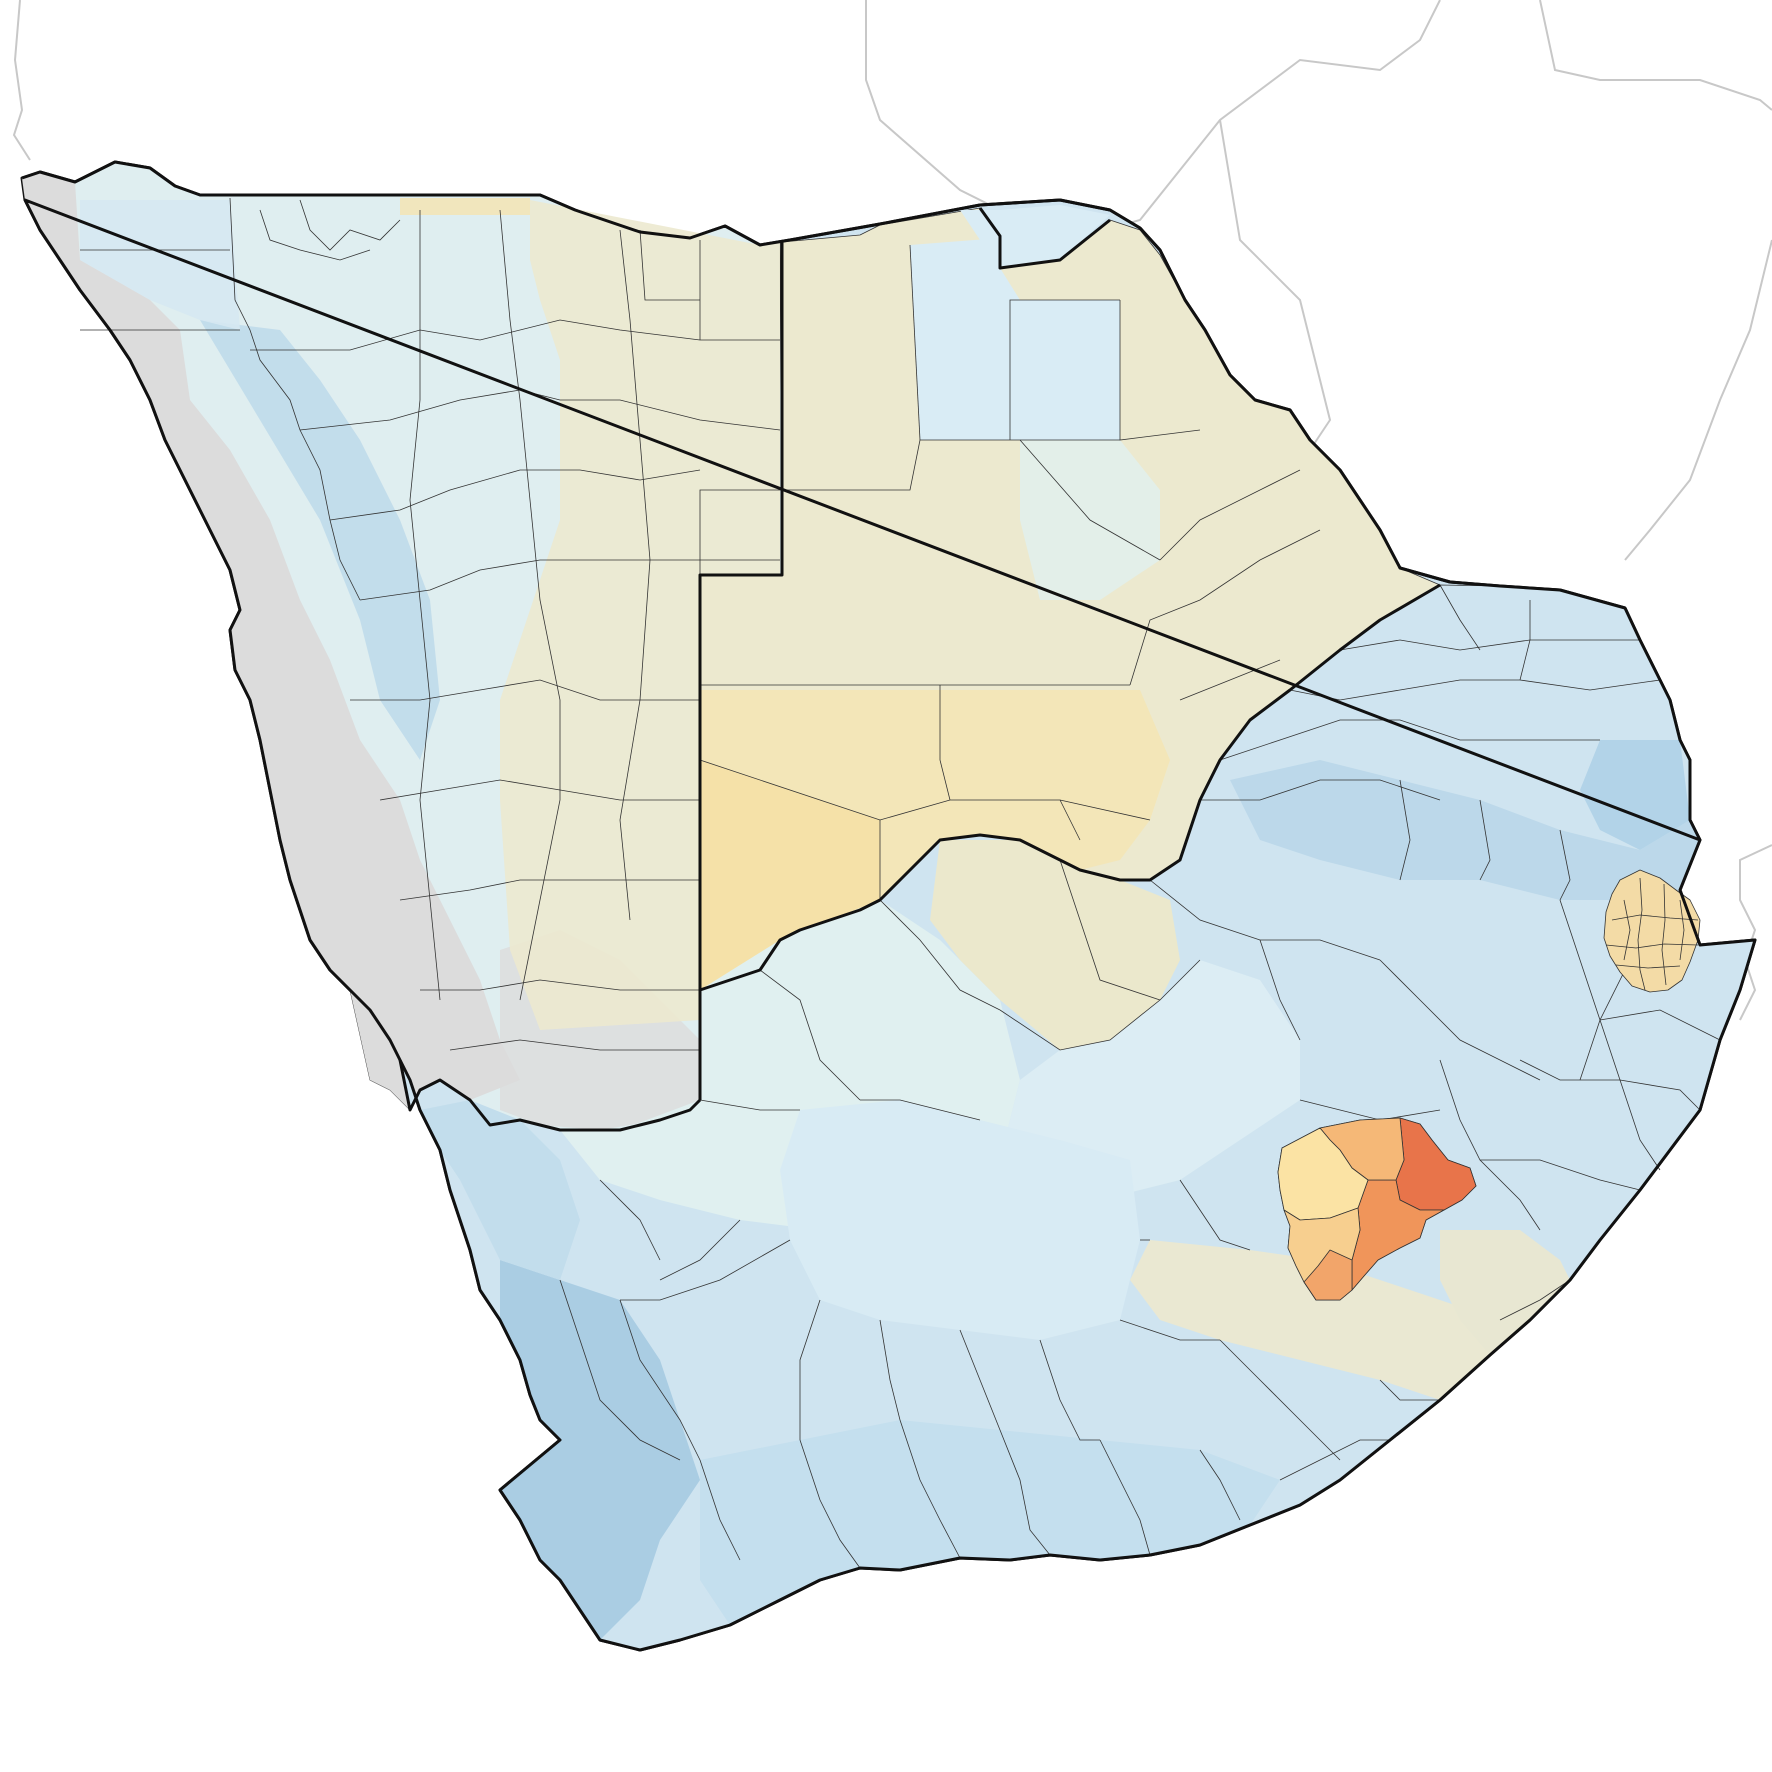 The width and height of the screenshot is (1772, 1772). I want to click on neighbor-border-mozambique-south, so click(1755, 932).